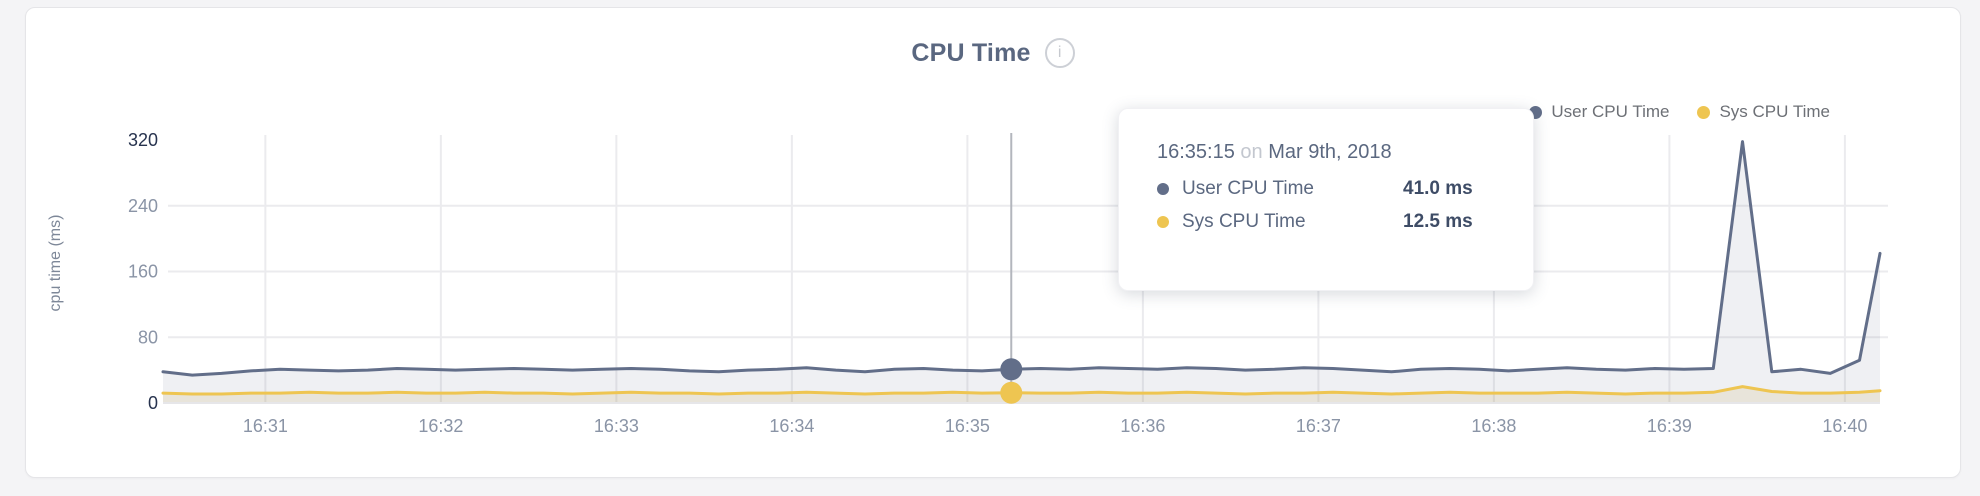  Describe the element at coordinates (1335, 222) in the screenshot. I see `tooltip-row-sys: Sys CPU Time 12.5 ms` at that location.